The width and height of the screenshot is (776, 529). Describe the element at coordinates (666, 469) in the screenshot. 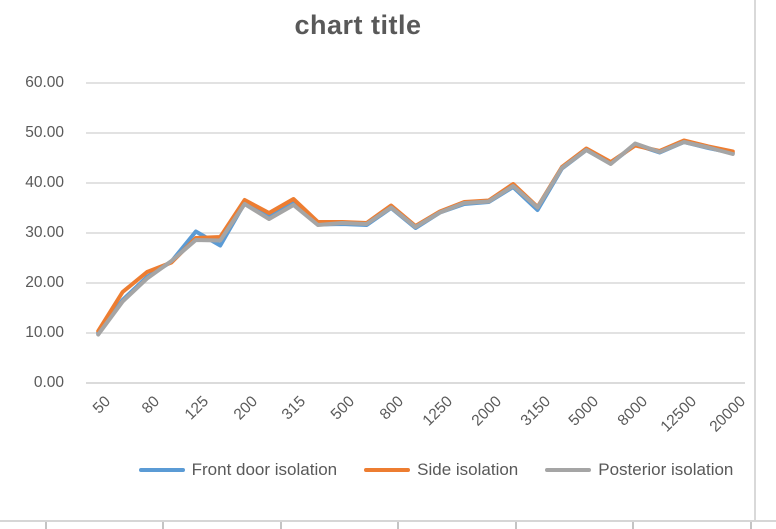

I see `legend-label: Posterior isolation` at that location.